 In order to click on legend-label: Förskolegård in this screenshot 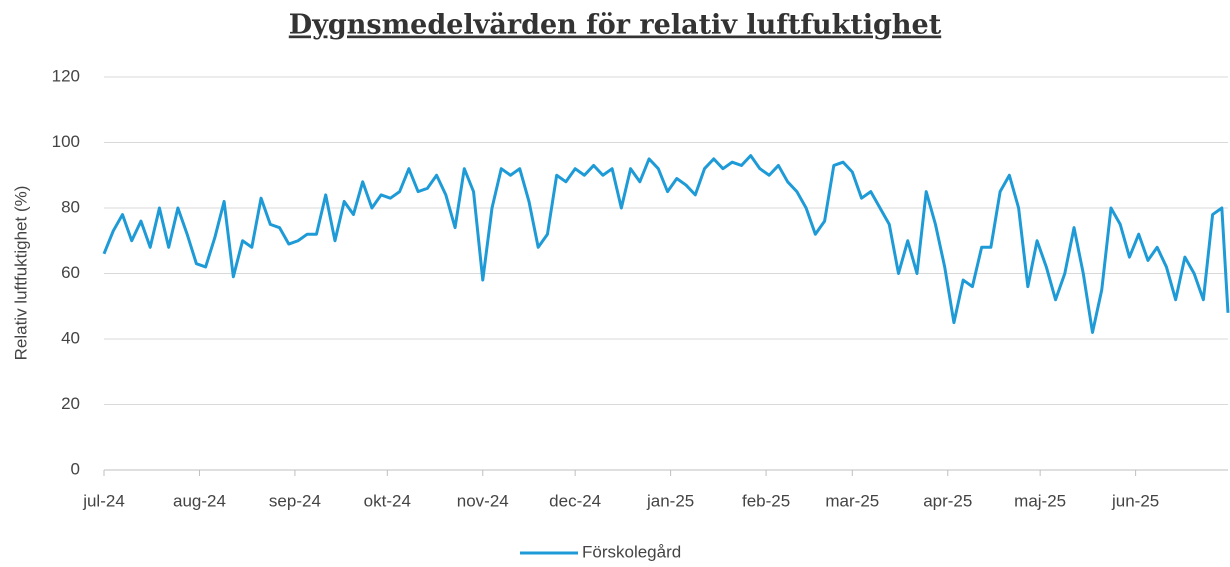, I will do `click(631, 551)`.